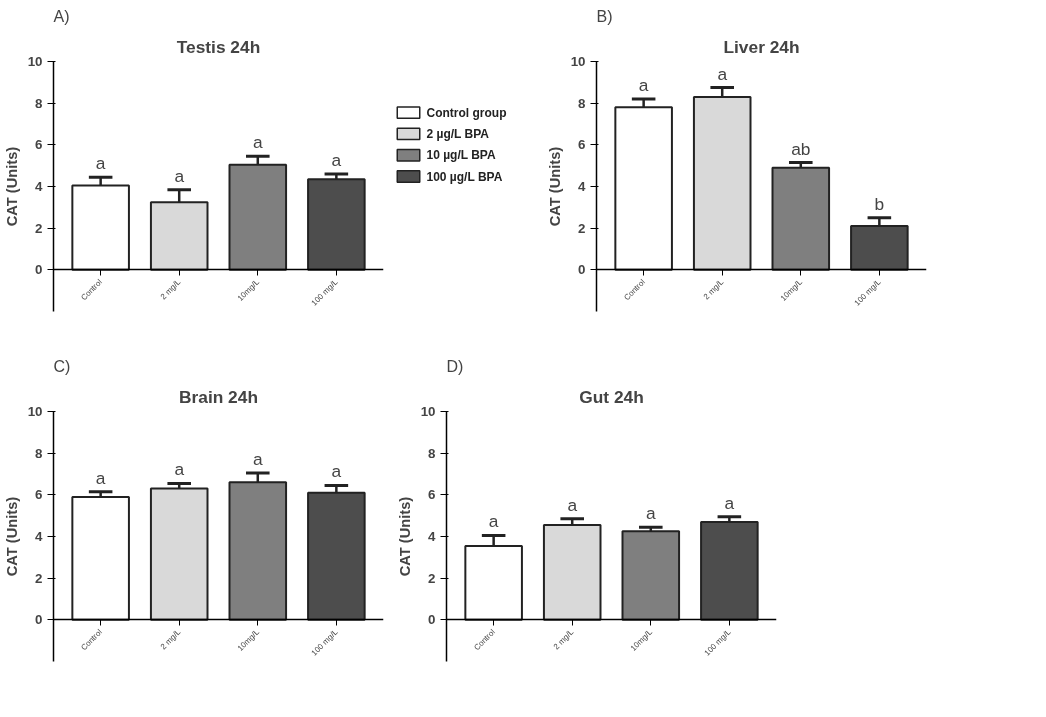 This screenshot has width=1046, height=717. What do you see at coordinates (218, 46) in the screenshot?
I see `chart-title: Testis 24h` at bounding box center [218, 46].